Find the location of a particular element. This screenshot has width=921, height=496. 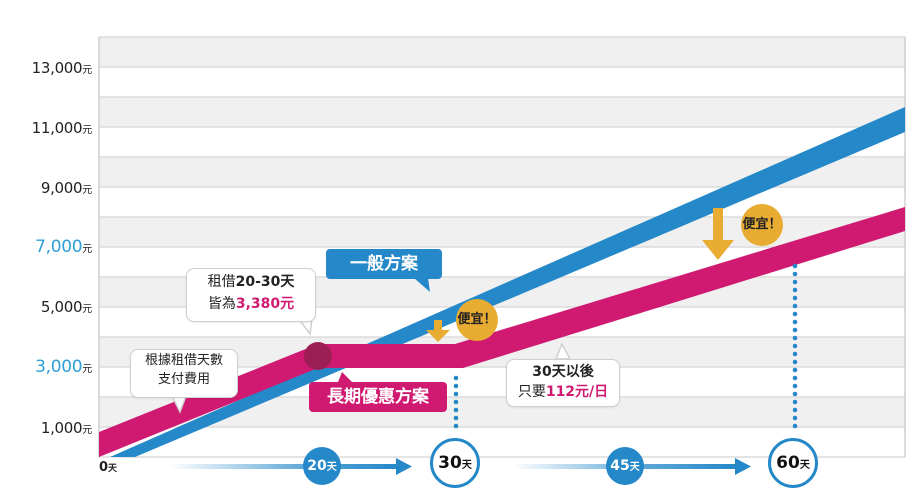

flat-start-marker is located at coordinates (318, 356).